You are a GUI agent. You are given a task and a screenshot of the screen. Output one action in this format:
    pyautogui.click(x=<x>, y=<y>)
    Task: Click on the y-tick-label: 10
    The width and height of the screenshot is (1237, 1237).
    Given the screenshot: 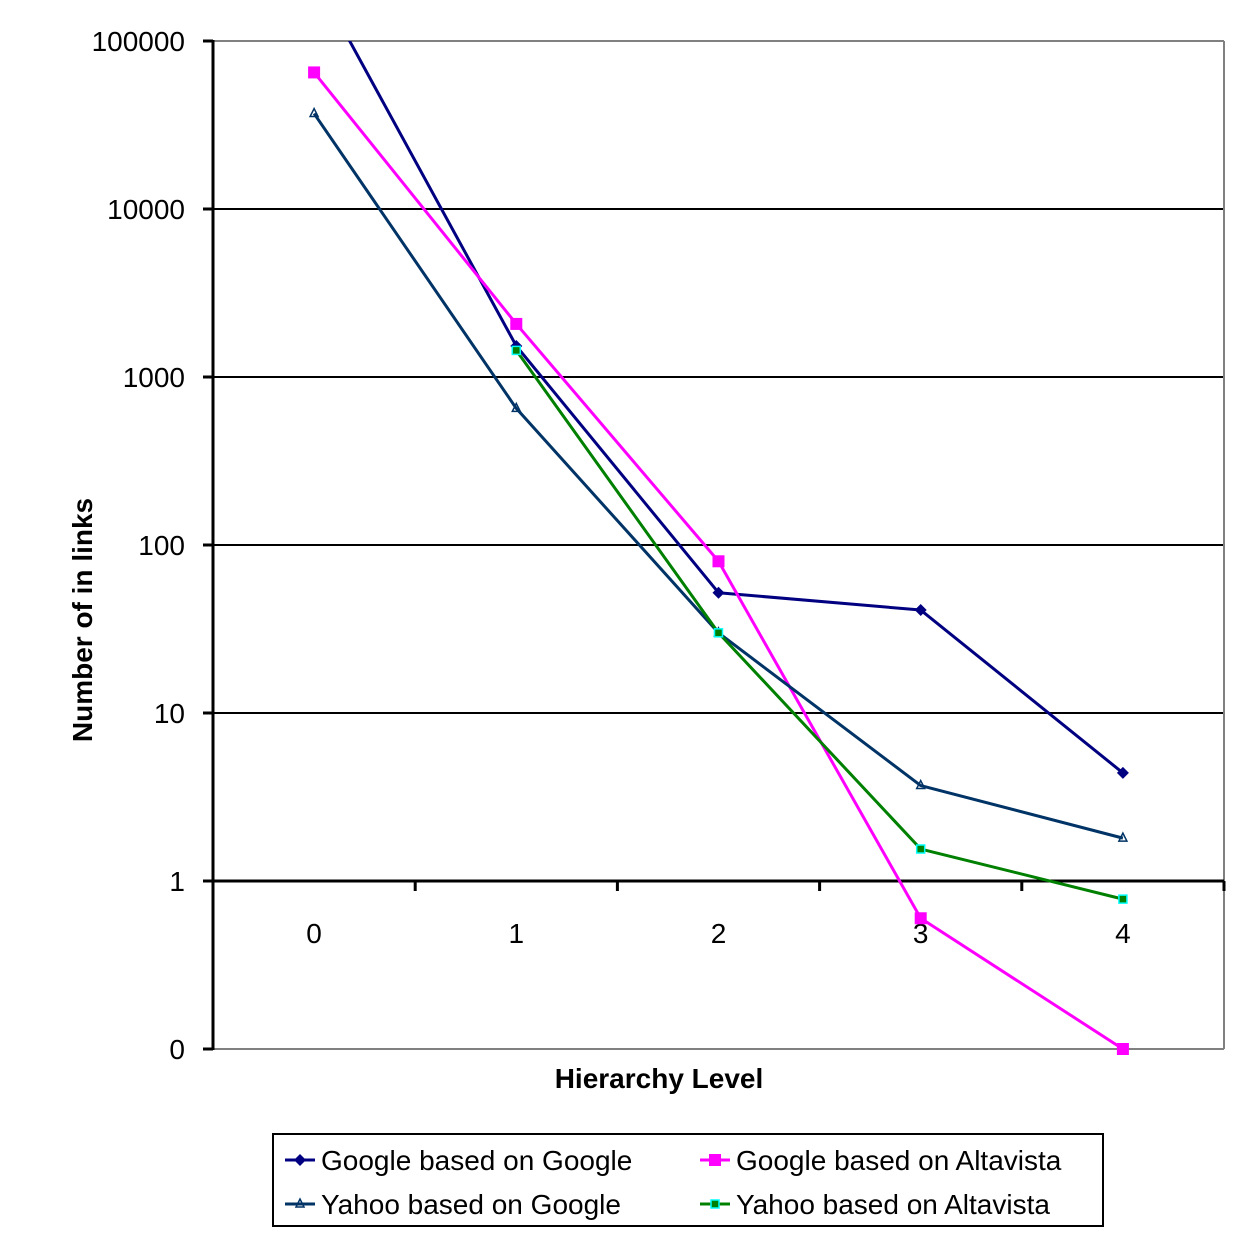 What is the action you would take?
    pyautogui.click(x=169, y=713)
    